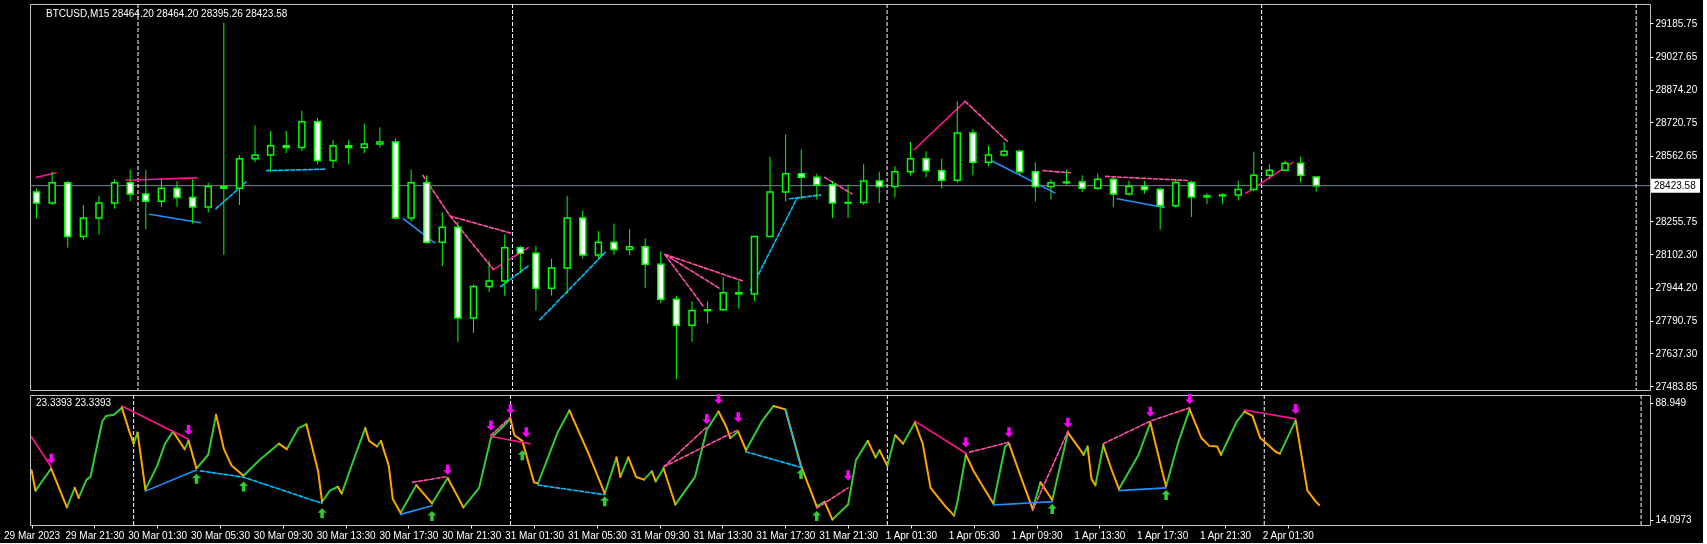 The height and width of the screenshot is (544, 1707). What do you see at coordinates (786, 535) in the screenshot?
I see `x-tick-label: 31 Mar 17:30` at bounding box center [786, 535].